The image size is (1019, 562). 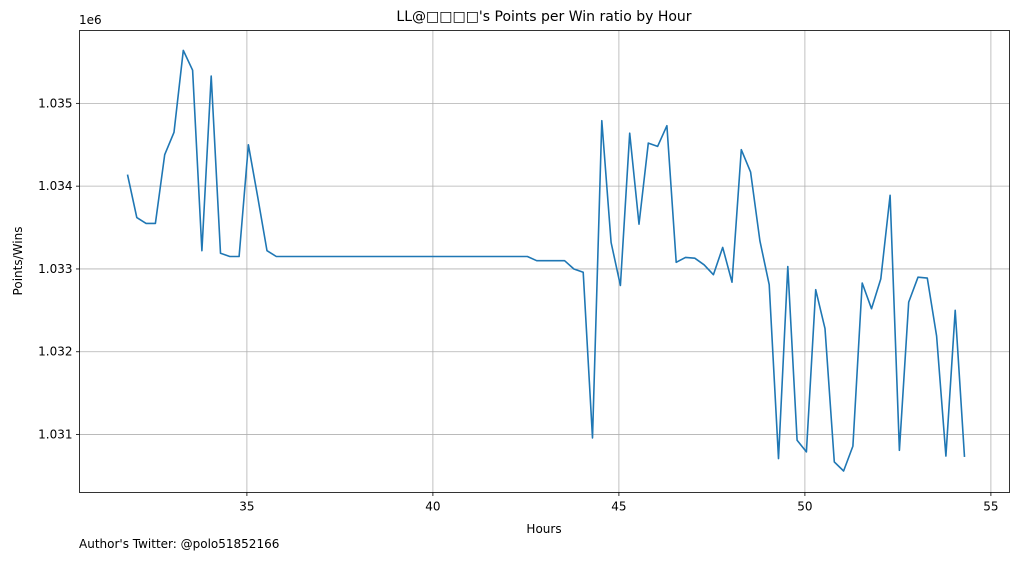 I want to click on x-tick-label: 35, so click(x=246, y=507).